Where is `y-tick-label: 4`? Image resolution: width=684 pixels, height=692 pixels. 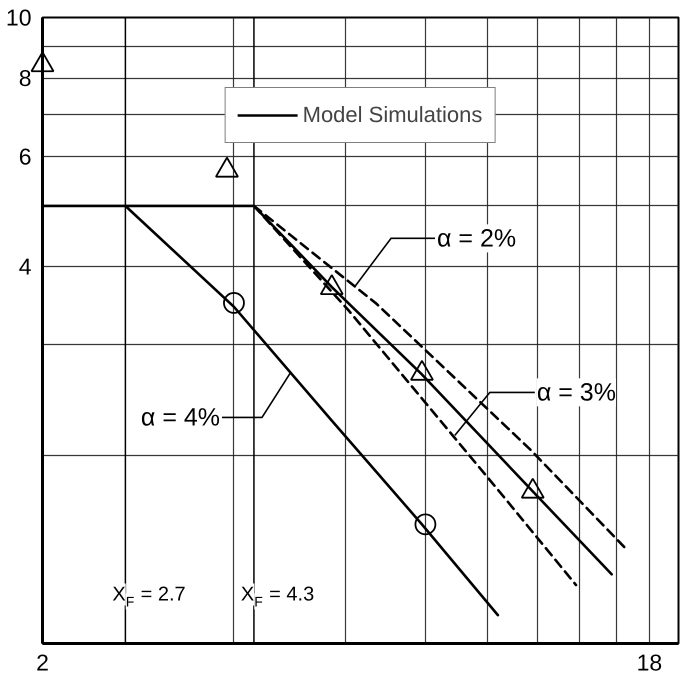
y-tick-label: 4 is located at coordinates (25, 267).